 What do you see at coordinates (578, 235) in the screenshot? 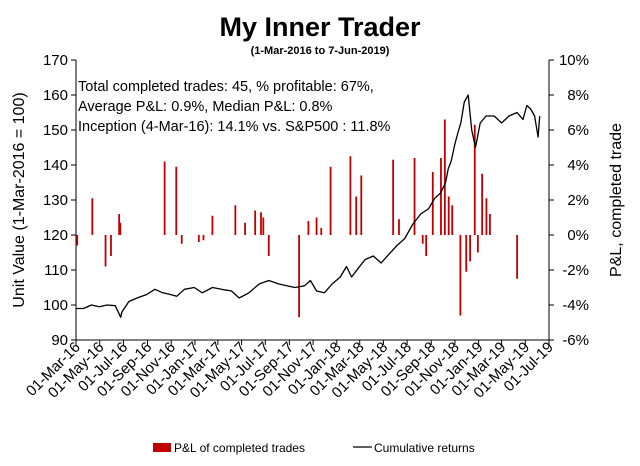
I see `y-right-tick-label: 0%` at bounding box center [578, 235].